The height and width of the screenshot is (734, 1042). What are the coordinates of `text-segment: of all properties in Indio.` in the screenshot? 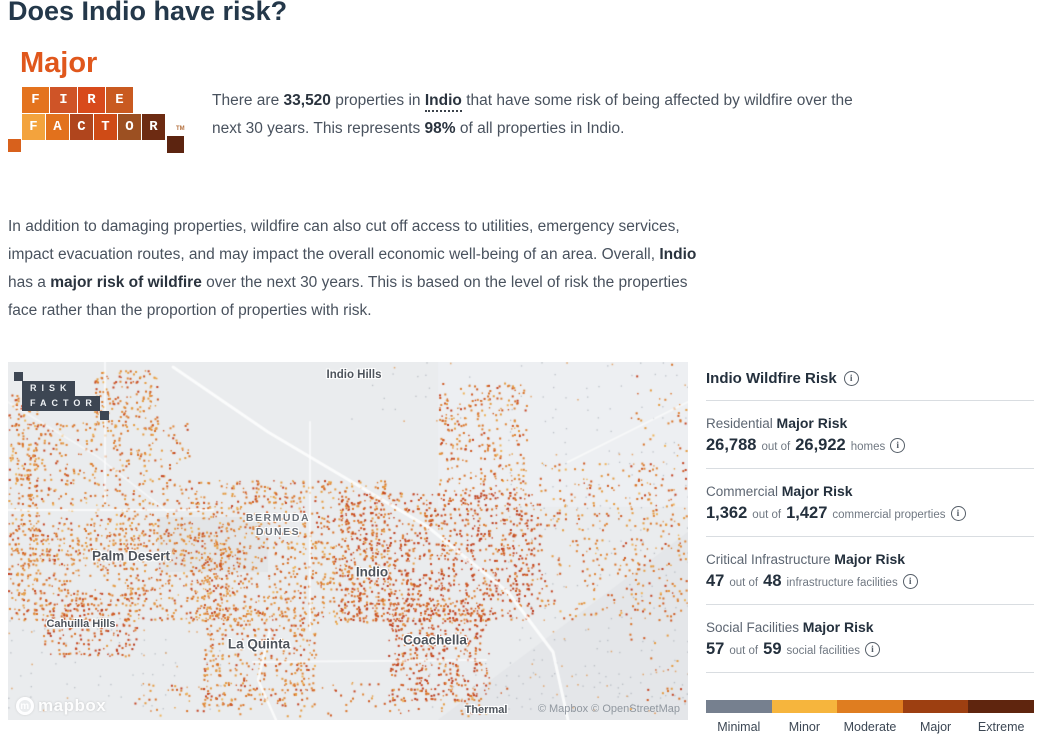 It's located at (540, 128).